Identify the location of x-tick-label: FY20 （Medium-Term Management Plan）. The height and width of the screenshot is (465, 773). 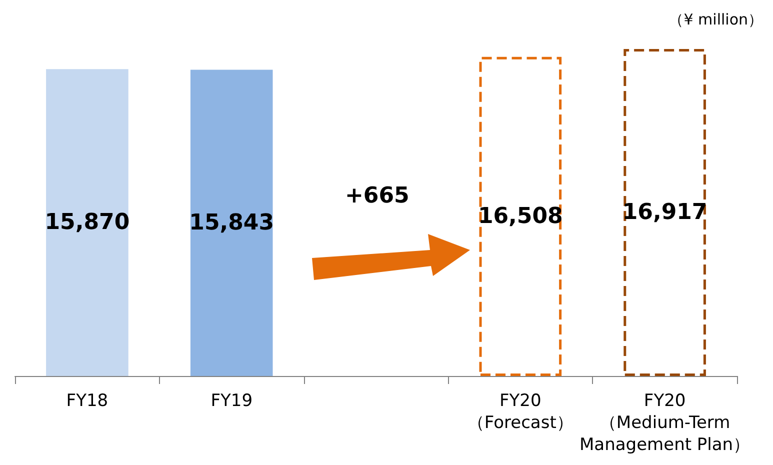
(665, 423).